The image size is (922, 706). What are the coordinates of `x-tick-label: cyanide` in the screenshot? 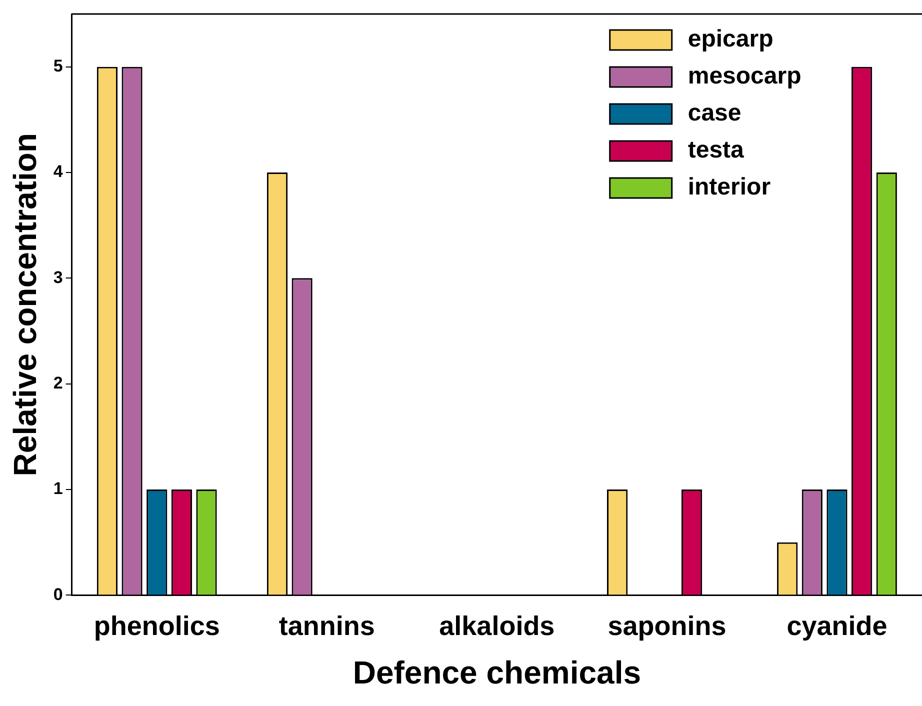 It's located at (837, 625).